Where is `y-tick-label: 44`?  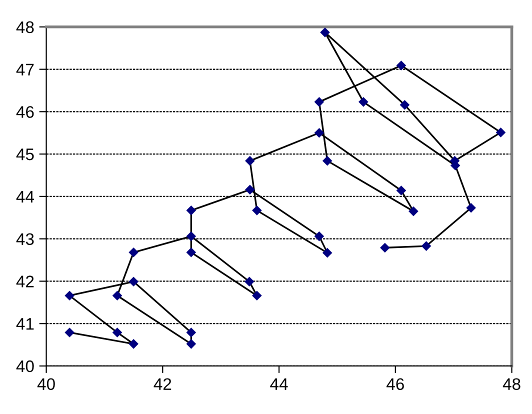
y-tick-label: 44 is located at coordinates (25, 196).